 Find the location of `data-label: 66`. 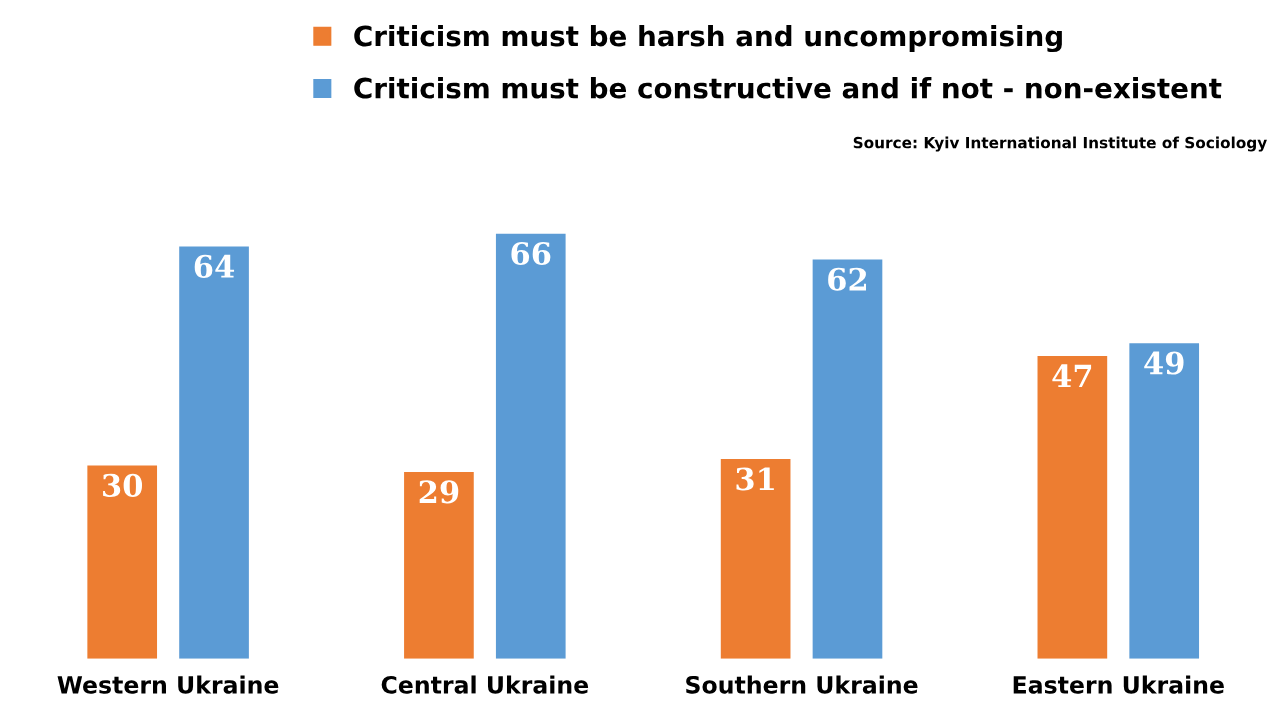

data-label: 66 is located at coordinates (531, 253).